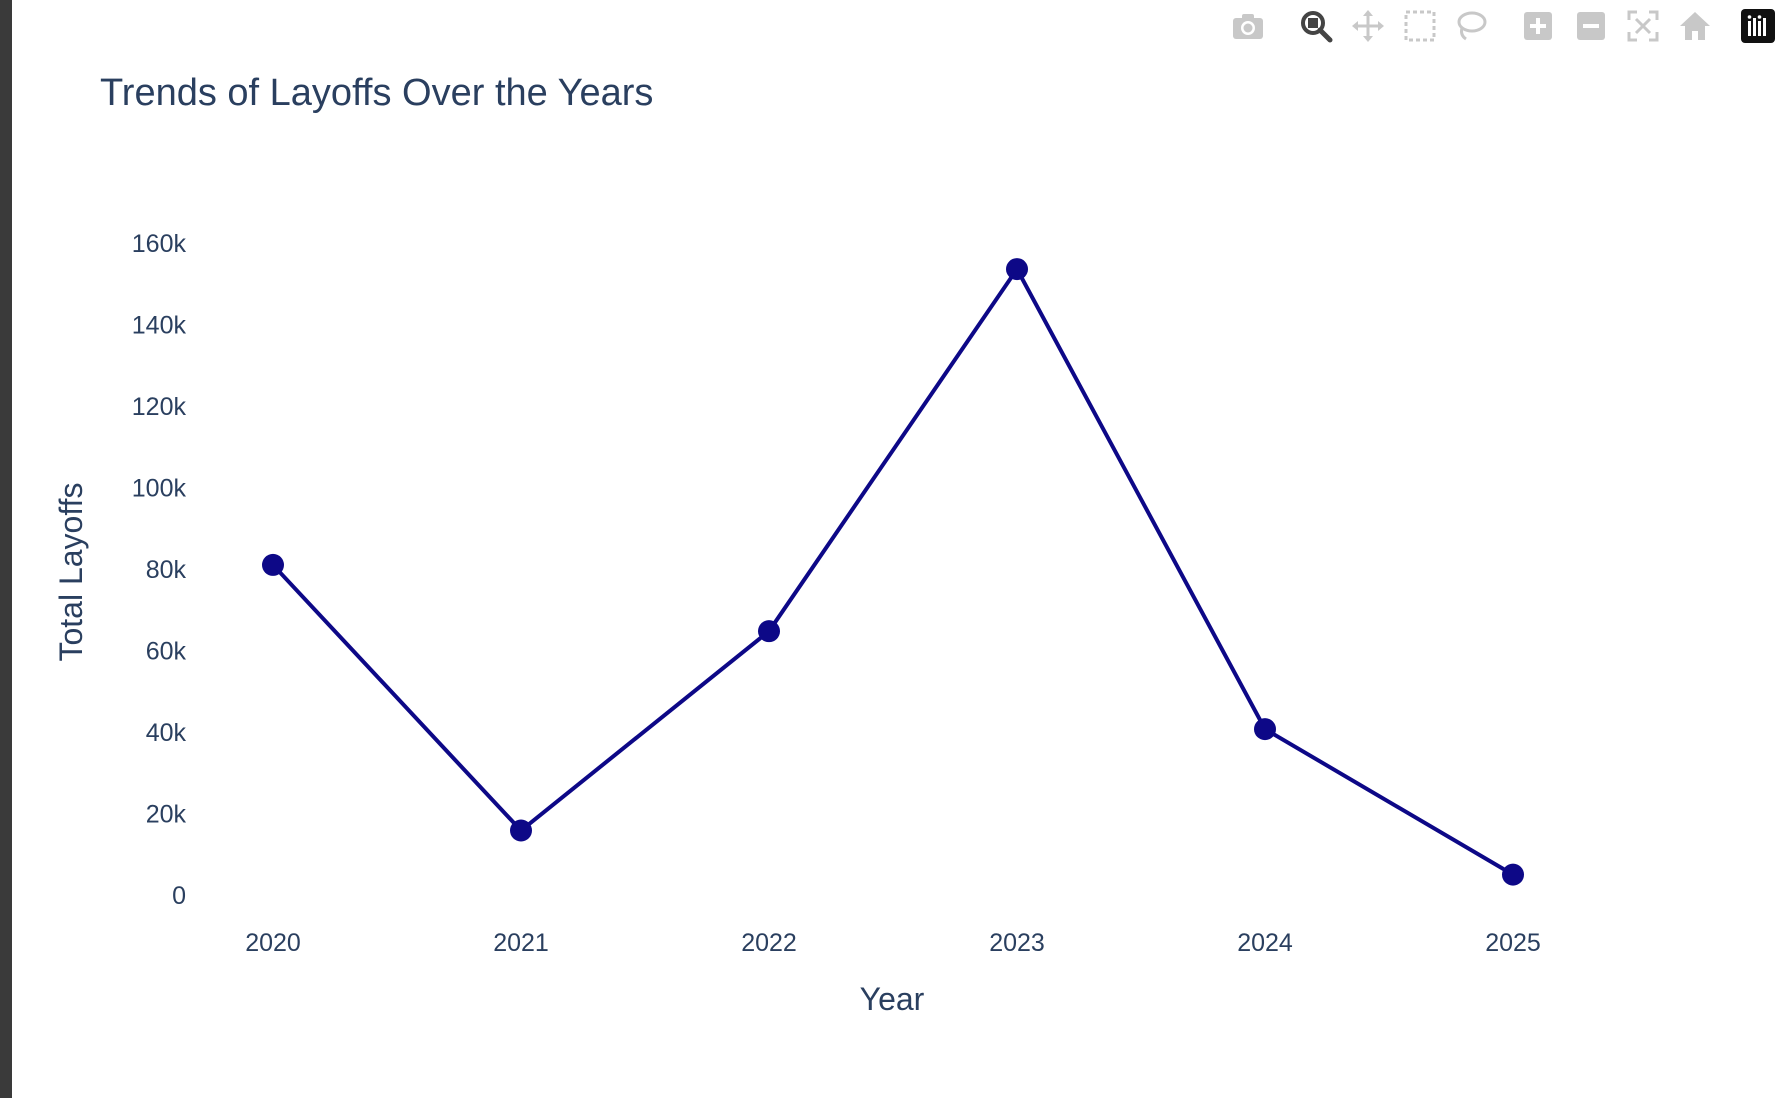 Image resolution: width=1778 pixels, height=1098 pixels. Describe the element at coordinates (179, 896) in the screenshot. I see `y-tick-label: 0` at that location.